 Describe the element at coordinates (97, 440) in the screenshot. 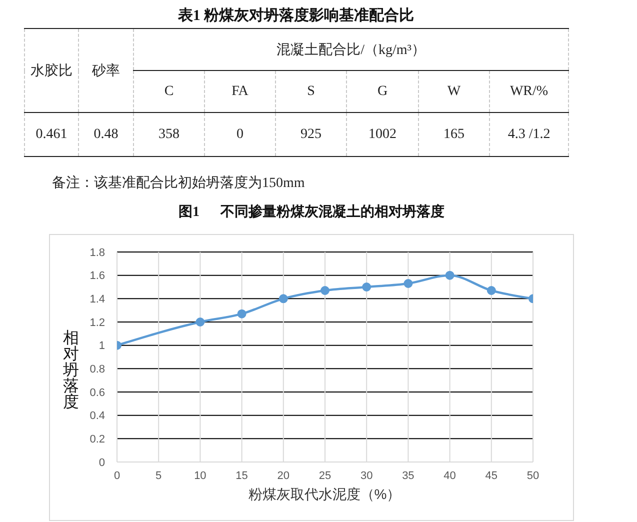

I see `y-tick-label: 0.2` at that location.